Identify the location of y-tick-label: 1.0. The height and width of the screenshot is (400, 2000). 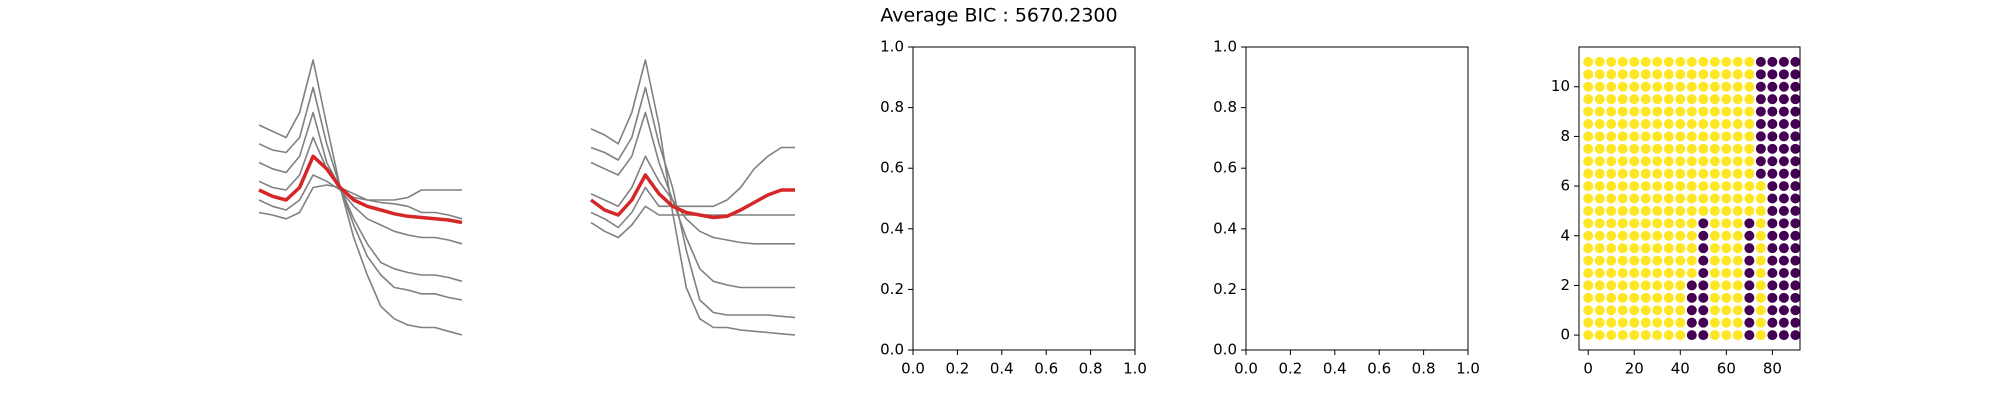
(892, 47).